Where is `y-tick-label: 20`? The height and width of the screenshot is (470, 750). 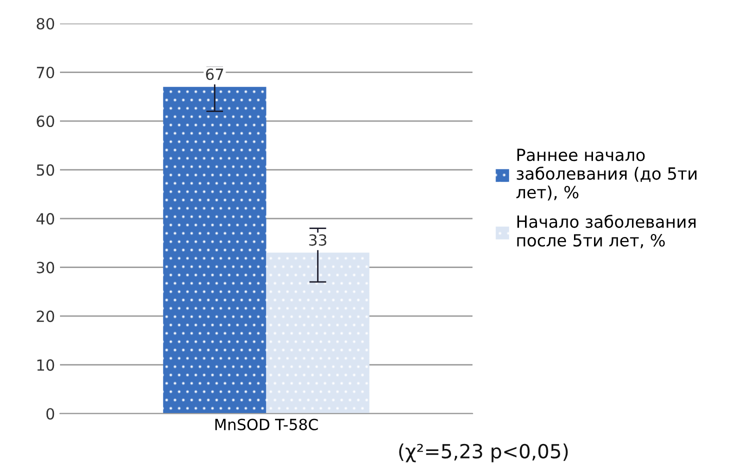 y-tick-label: 20 is located at coordinates (45, 316).